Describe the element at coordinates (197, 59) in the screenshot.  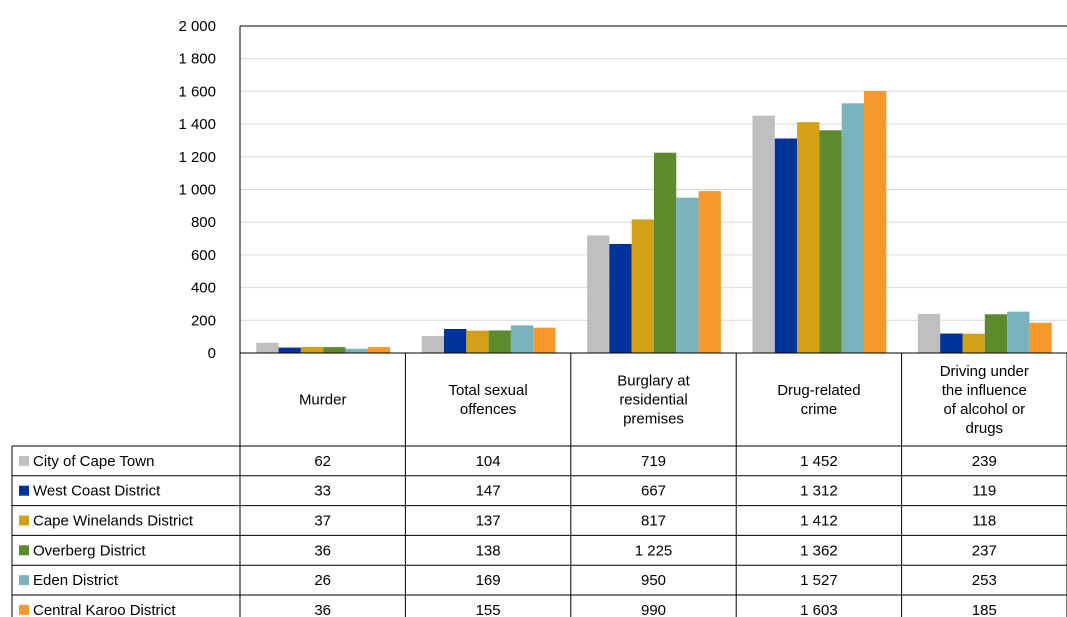
I see `y-tick-label: 1 800` at that location.